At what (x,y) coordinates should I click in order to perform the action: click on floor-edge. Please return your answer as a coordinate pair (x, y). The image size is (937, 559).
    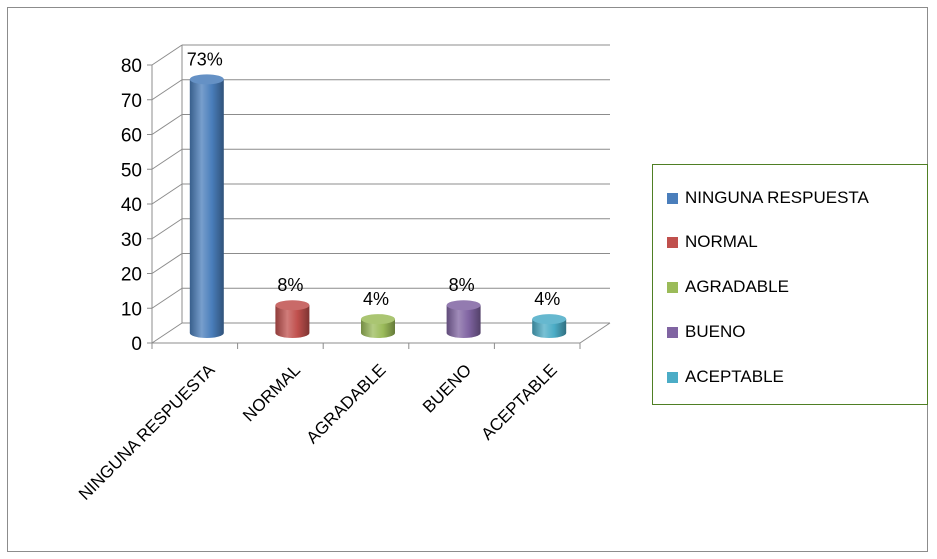
    Looking at the image, I should click on (595, 333).